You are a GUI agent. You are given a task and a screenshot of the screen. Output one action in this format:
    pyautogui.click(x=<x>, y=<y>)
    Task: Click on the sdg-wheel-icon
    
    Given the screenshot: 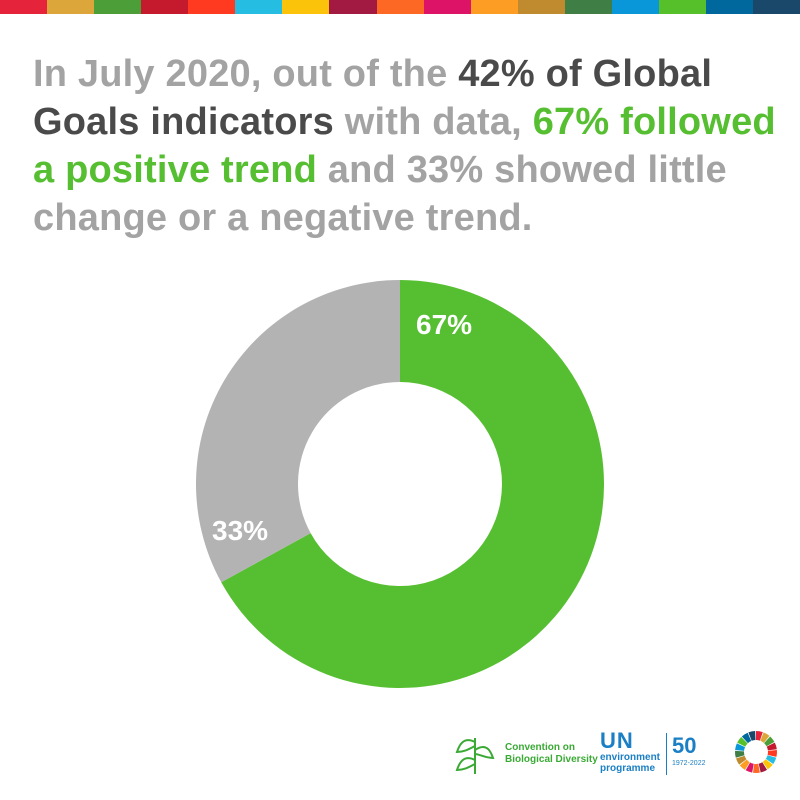 What is the action you would take?
    pyautogui.click(x=756, y=752)
    